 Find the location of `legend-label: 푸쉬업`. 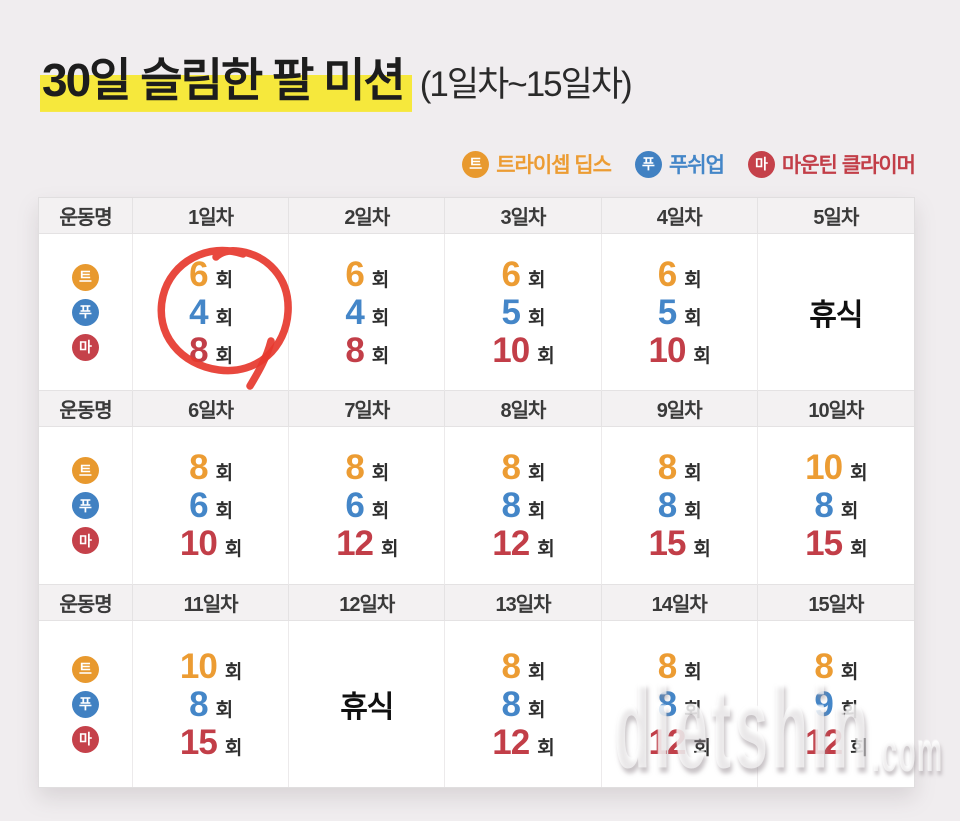

legend-label: 푸쉬업 is located at coordinates (696, 165).